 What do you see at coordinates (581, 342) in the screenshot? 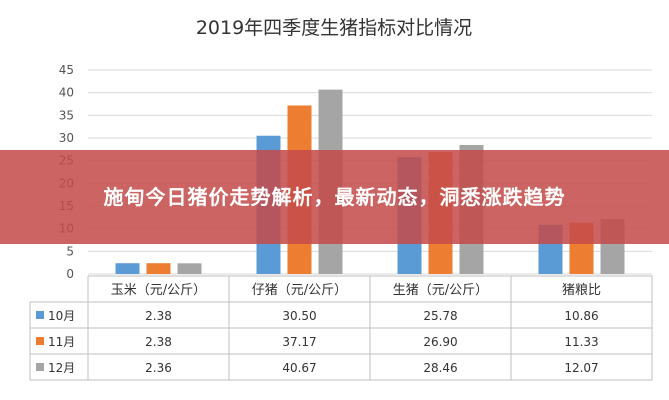
I see `data-label: 11.33` at bounding box center [581, 342].